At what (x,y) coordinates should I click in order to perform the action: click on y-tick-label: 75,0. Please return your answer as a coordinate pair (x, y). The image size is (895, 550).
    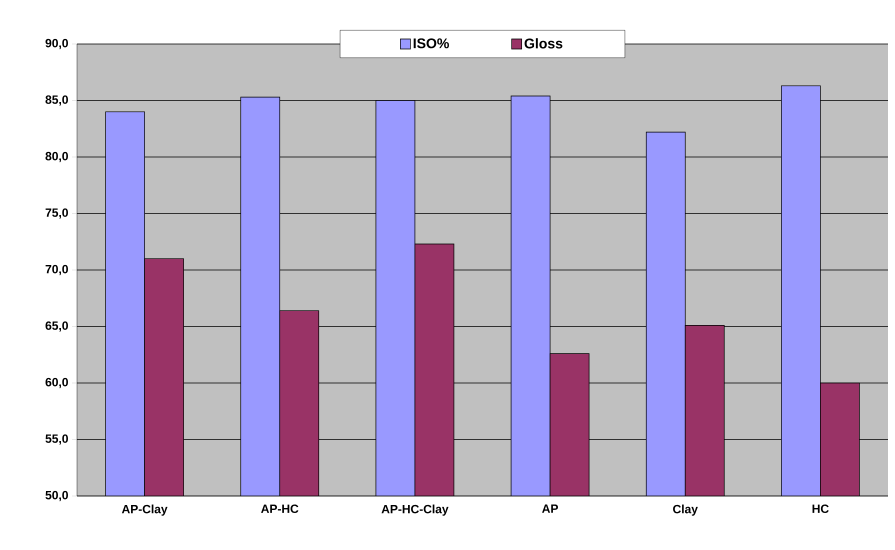
    Looking at the image, I should click on (57, 213).